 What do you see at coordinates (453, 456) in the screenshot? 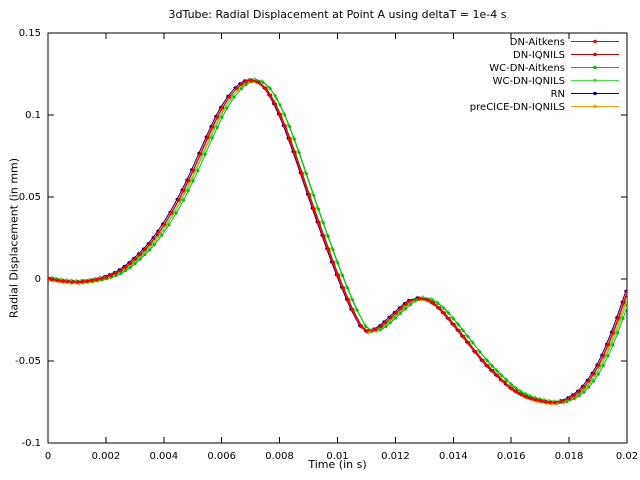
I see `x-tick-label: 0.014` at bounding box center [453, 456].